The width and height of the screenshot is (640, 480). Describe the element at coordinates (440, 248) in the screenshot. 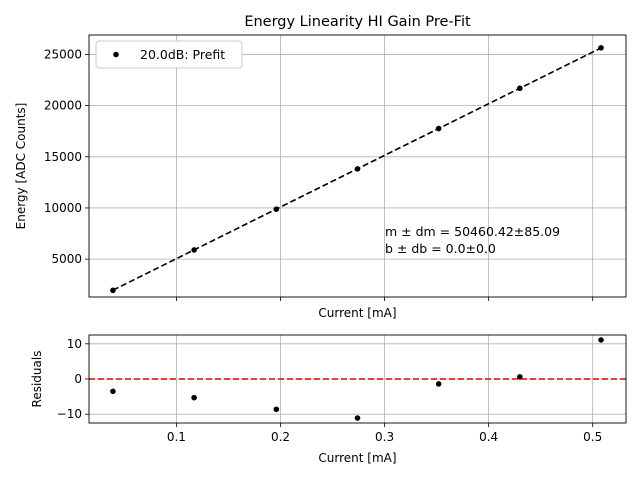

I see `fit-annotation-intercept: b ± db = 0.0±0.0` at that location.